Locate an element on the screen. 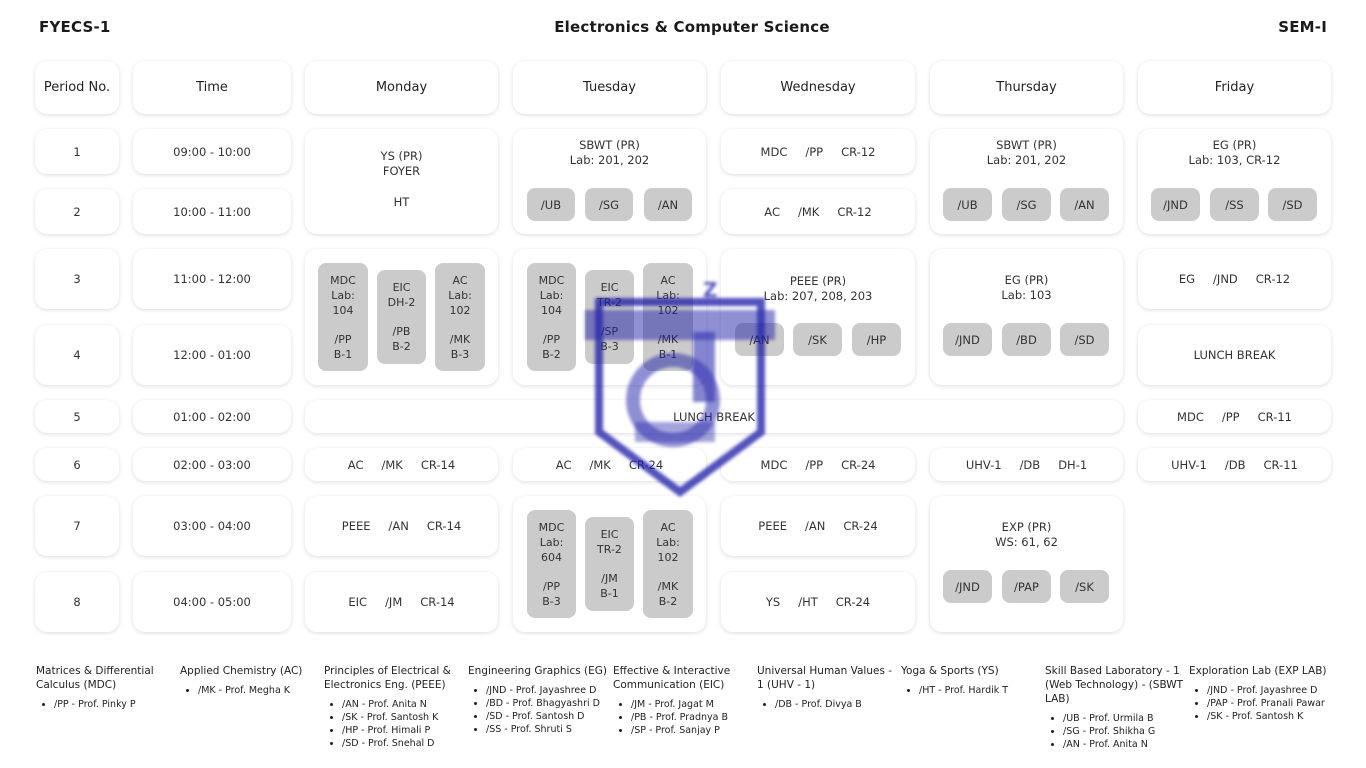 This screenshot has width=1366, height=768. period-time: 10:00 - 11:00 is located at coordinates (212, 211).